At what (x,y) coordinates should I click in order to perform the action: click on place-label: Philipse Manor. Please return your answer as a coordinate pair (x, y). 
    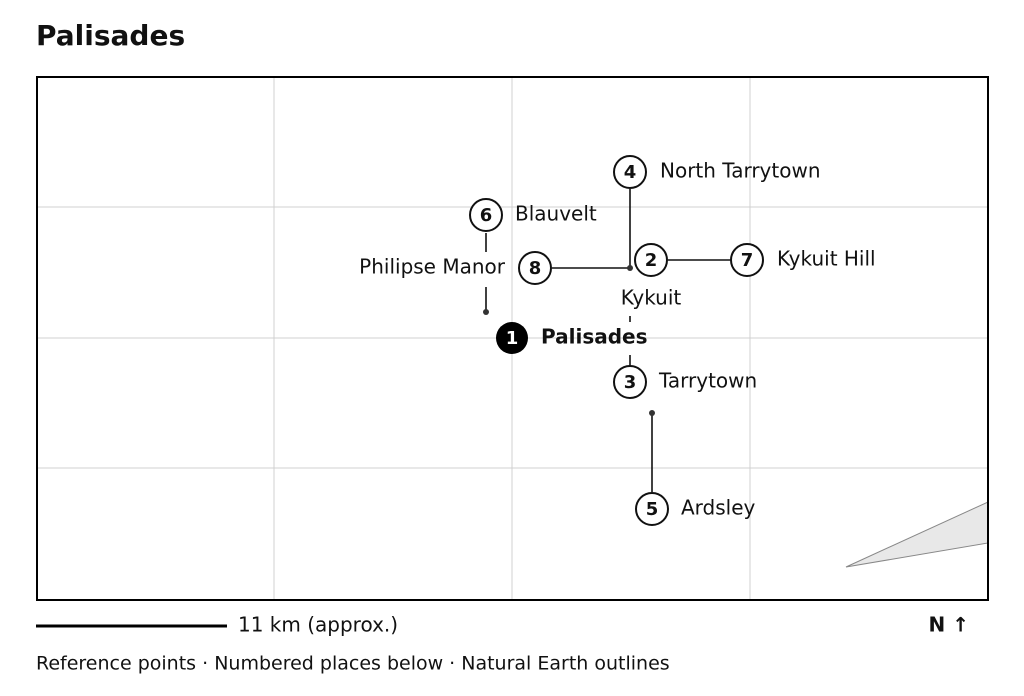
    Looking at the image, I should click on (432, 267).